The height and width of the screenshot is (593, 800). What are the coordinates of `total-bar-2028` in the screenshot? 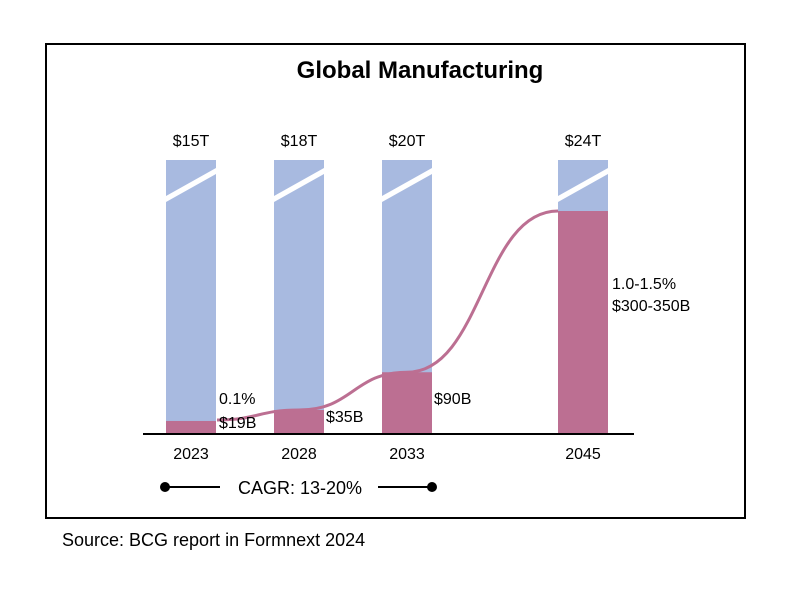 It's located at (299, 297).